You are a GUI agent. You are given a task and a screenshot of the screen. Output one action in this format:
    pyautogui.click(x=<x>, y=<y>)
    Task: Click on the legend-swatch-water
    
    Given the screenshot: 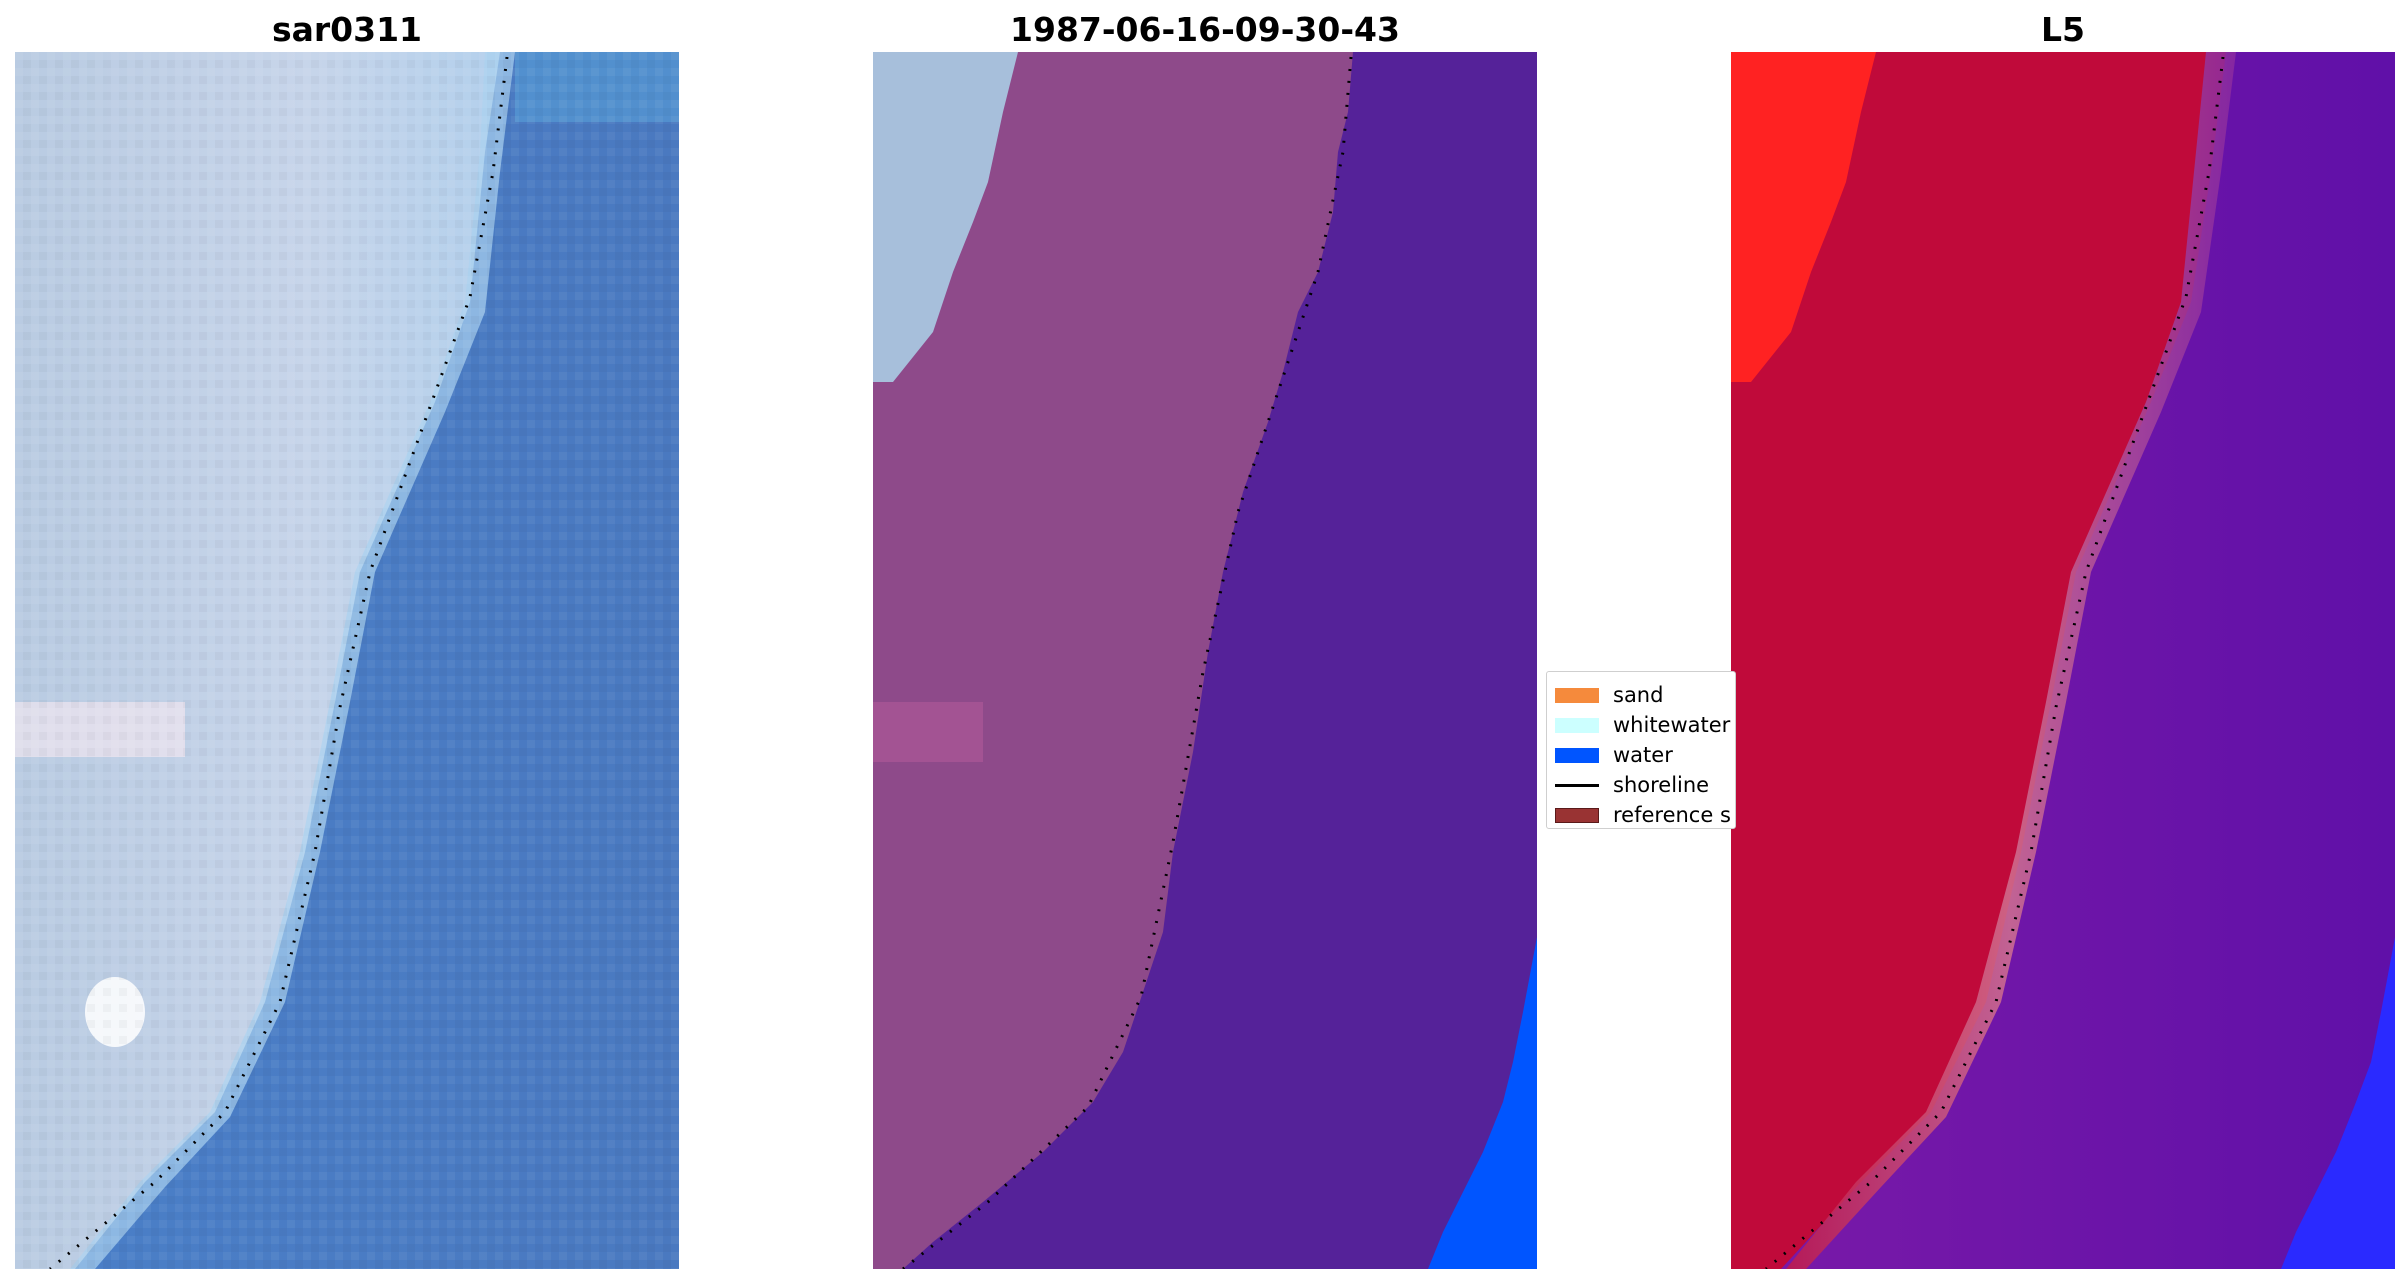 What is the action you would take?
    pyautogui.click(x=1577, y=755)
    